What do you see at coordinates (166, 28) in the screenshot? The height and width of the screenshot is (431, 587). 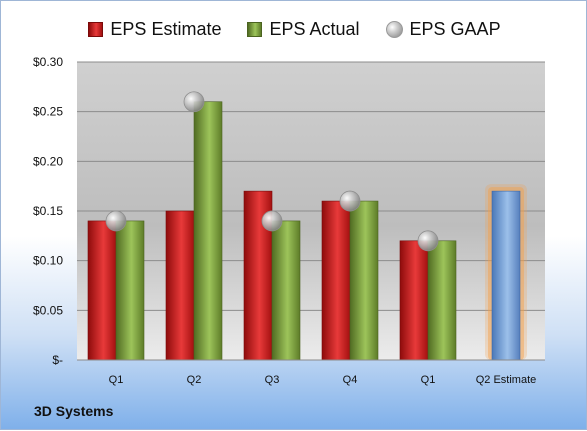 I see `legend-label-estimate: EPS Estimate` at bounding box center [166, 28].